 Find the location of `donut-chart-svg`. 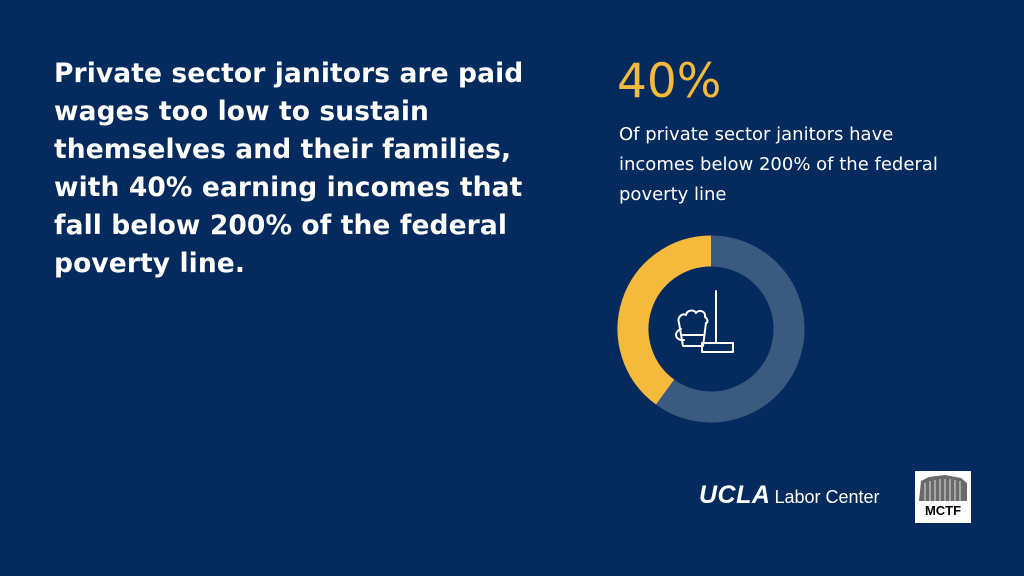

donut-chart-svg is located at coordinates (711, 329).